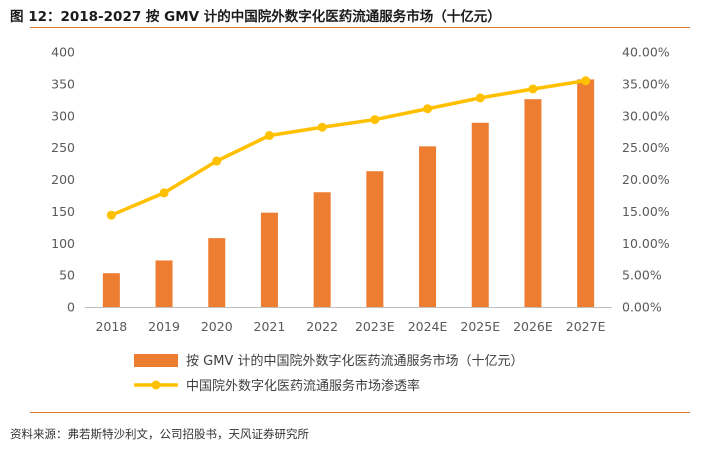  I want to click on source-note: 资料来源：弗若斯特沙利文，公司招股书，天风证券研究所, so click(159, 434).